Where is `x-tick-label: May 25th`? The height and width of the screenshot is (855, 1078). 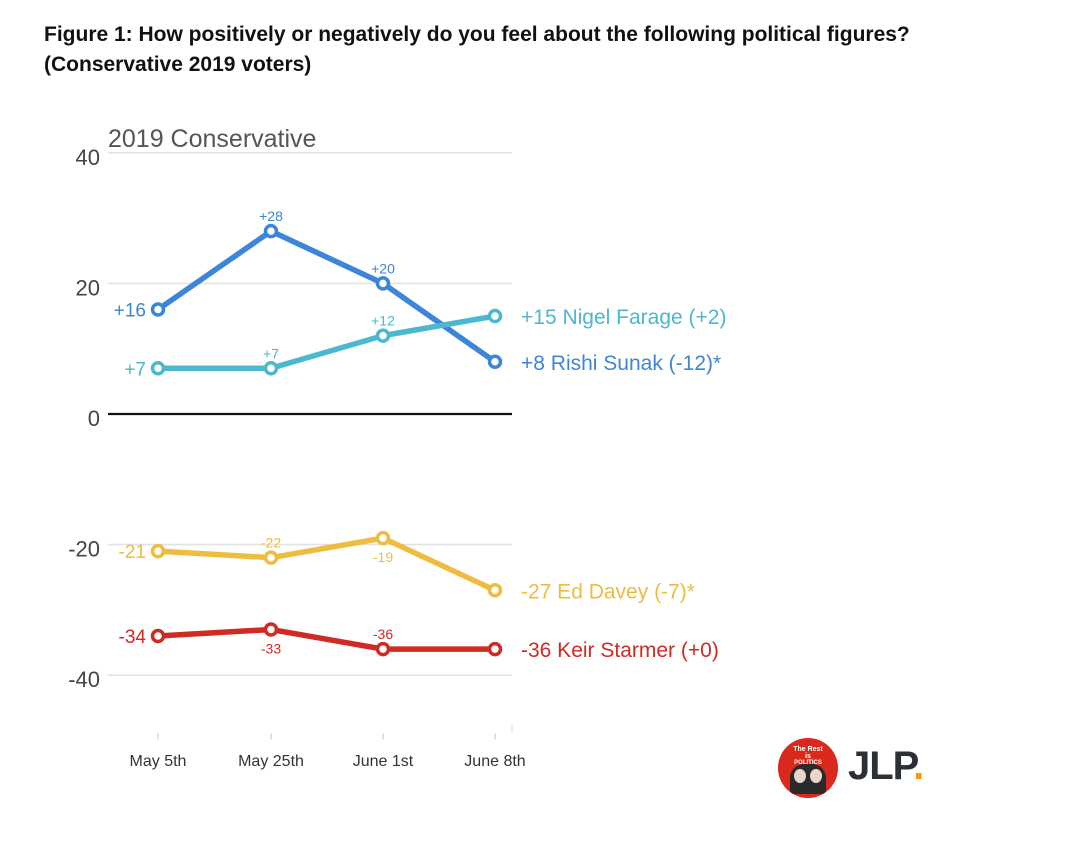
x-tick-label: May 25th is located at coordinates (271, 761).